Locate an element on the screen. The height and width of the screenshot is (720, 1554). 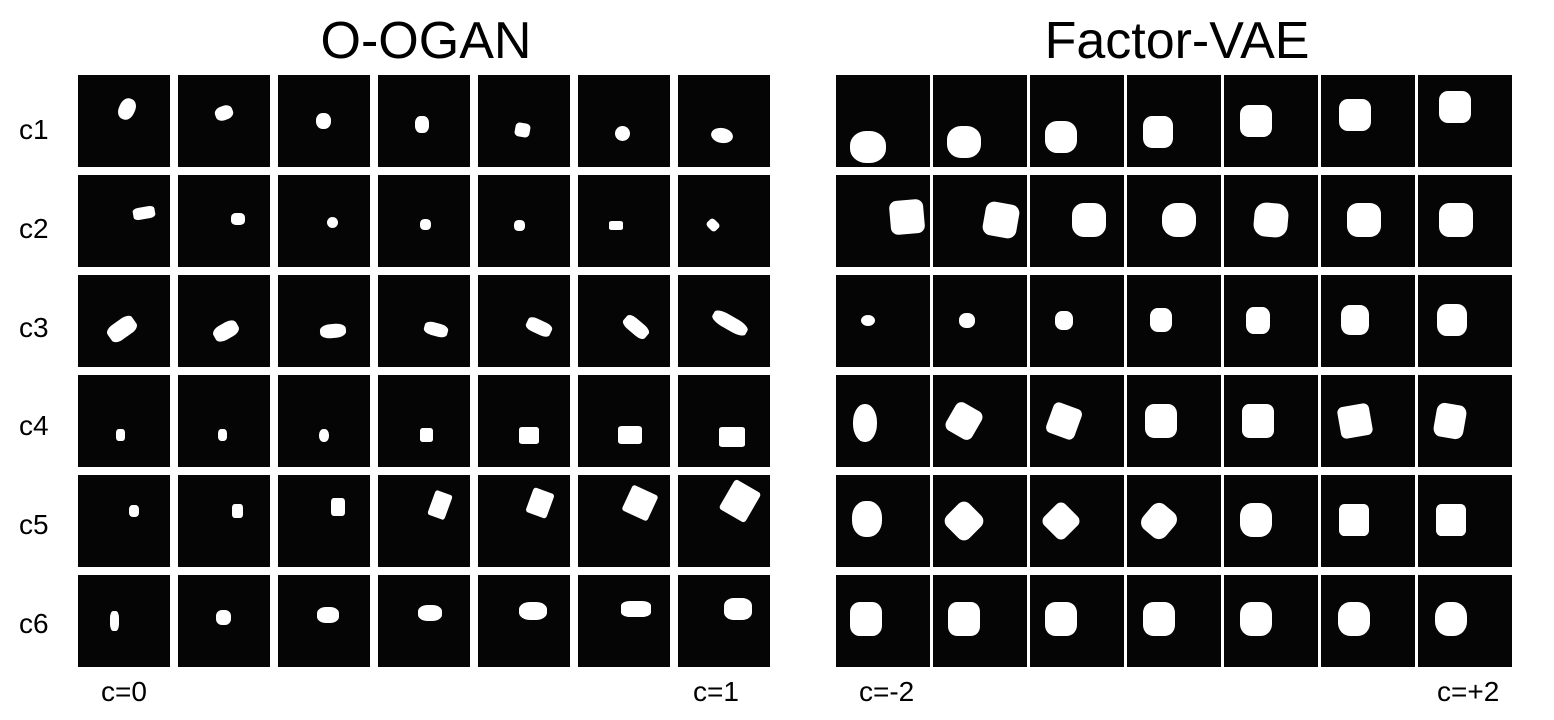
o-ogan-cell-r3-c7 is located at coordinates (724, 321).